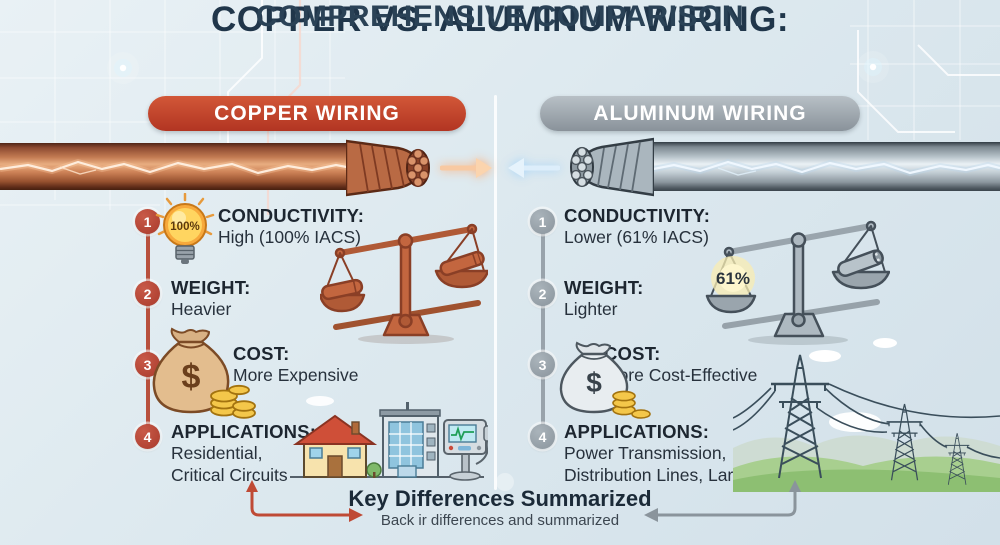 Image resolution: width=1000 pixels, height=545 pixels. I want to click on aluminum-item-3-number: 3, so click(542, 364).